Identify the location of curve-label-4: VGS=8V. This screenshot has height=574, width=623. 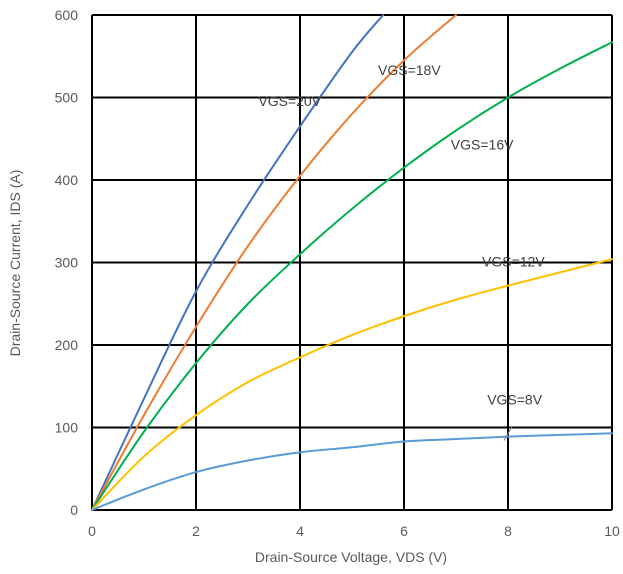
(515, 399).